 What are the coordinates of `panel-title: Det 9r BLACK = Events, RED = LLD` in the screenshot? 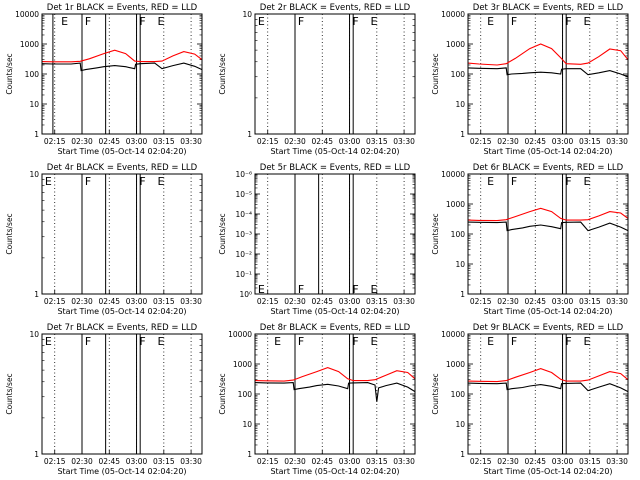 It's located at (548, 328).